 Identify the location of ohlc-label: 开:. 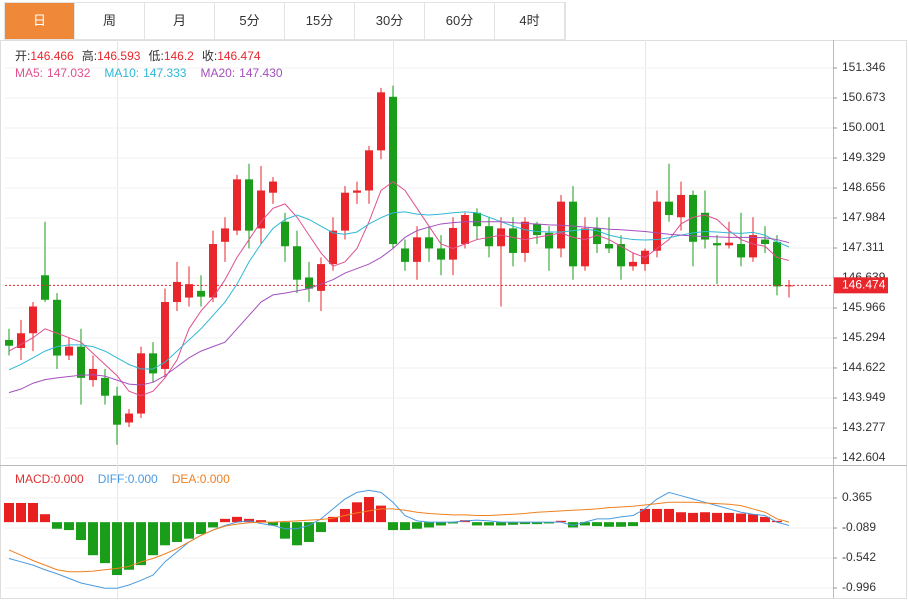
(22, 56).